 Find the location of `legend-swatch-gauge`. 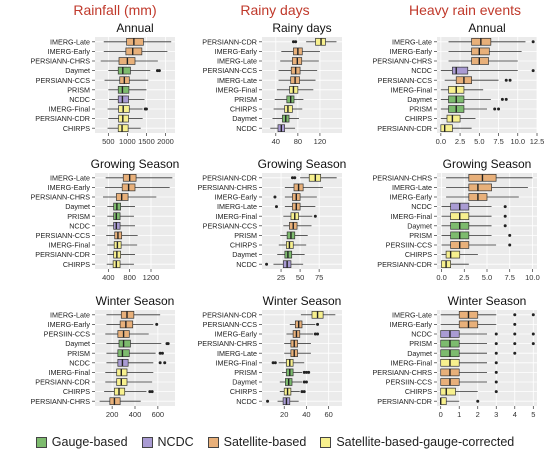

legend-swatch-gauge is located at coordinates (41, 442).